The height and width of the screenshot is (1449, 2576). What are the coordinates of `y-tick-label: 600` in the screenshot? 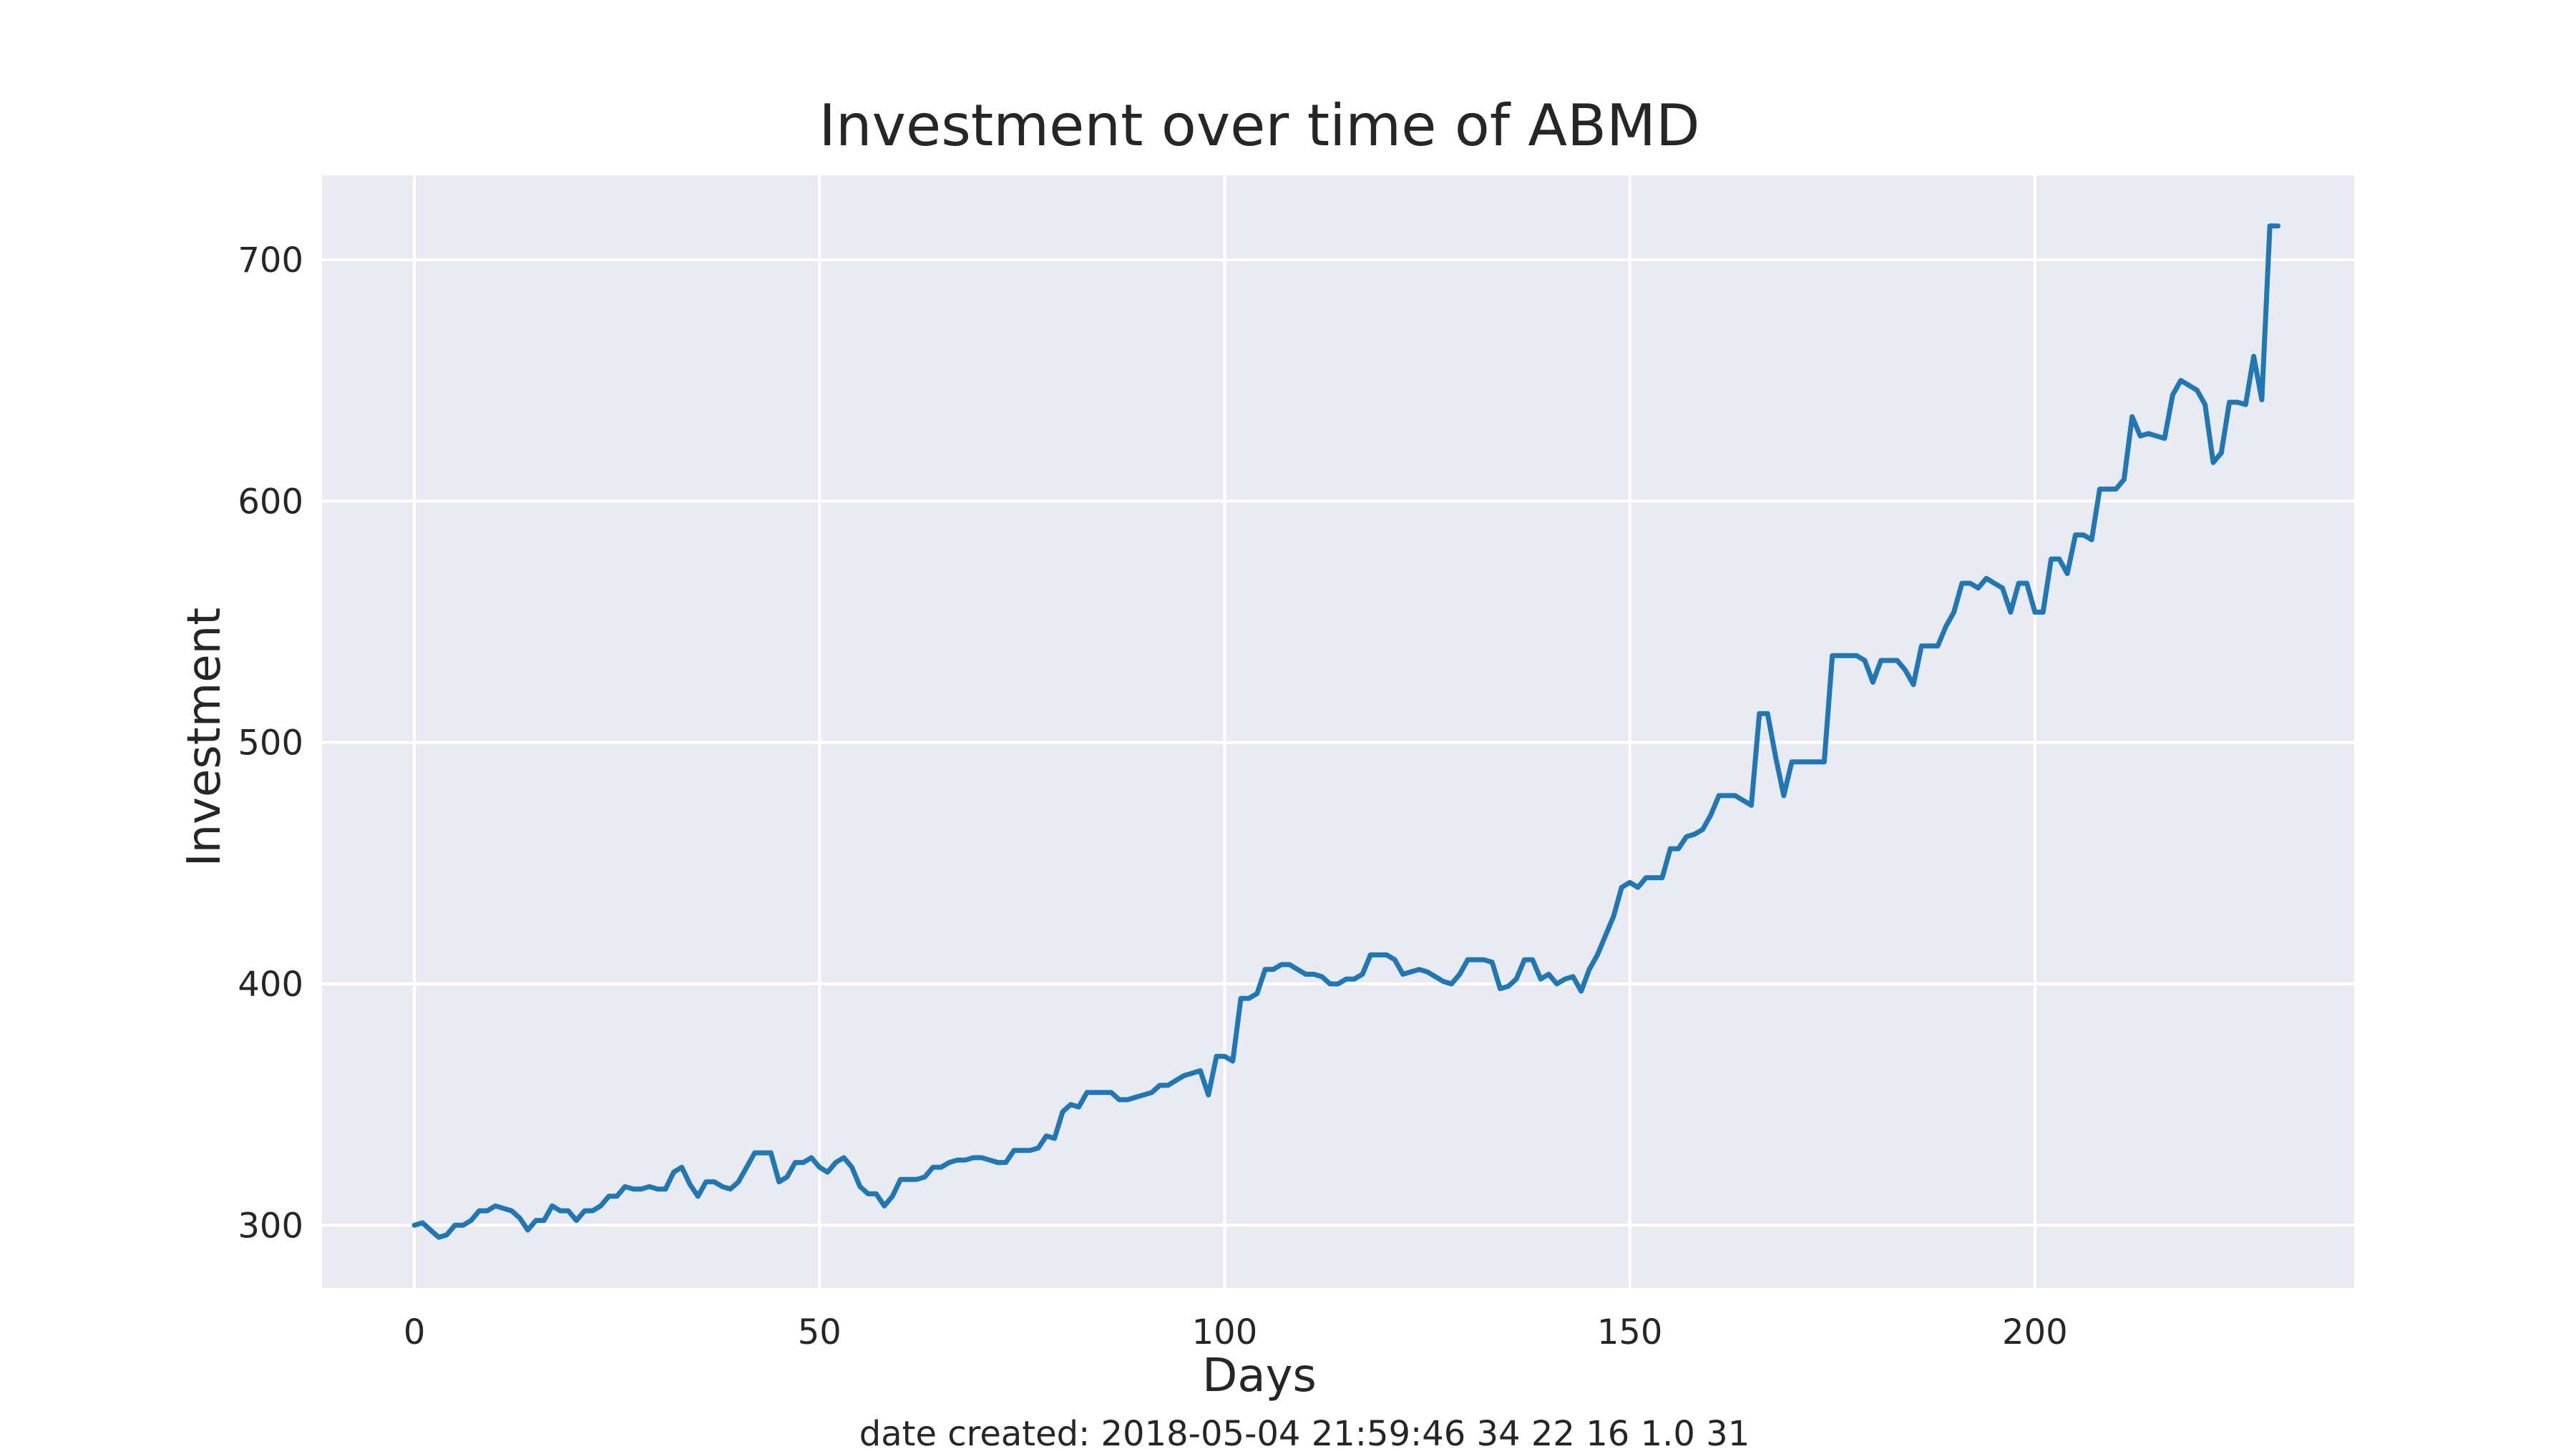 It's located at (270, 502).